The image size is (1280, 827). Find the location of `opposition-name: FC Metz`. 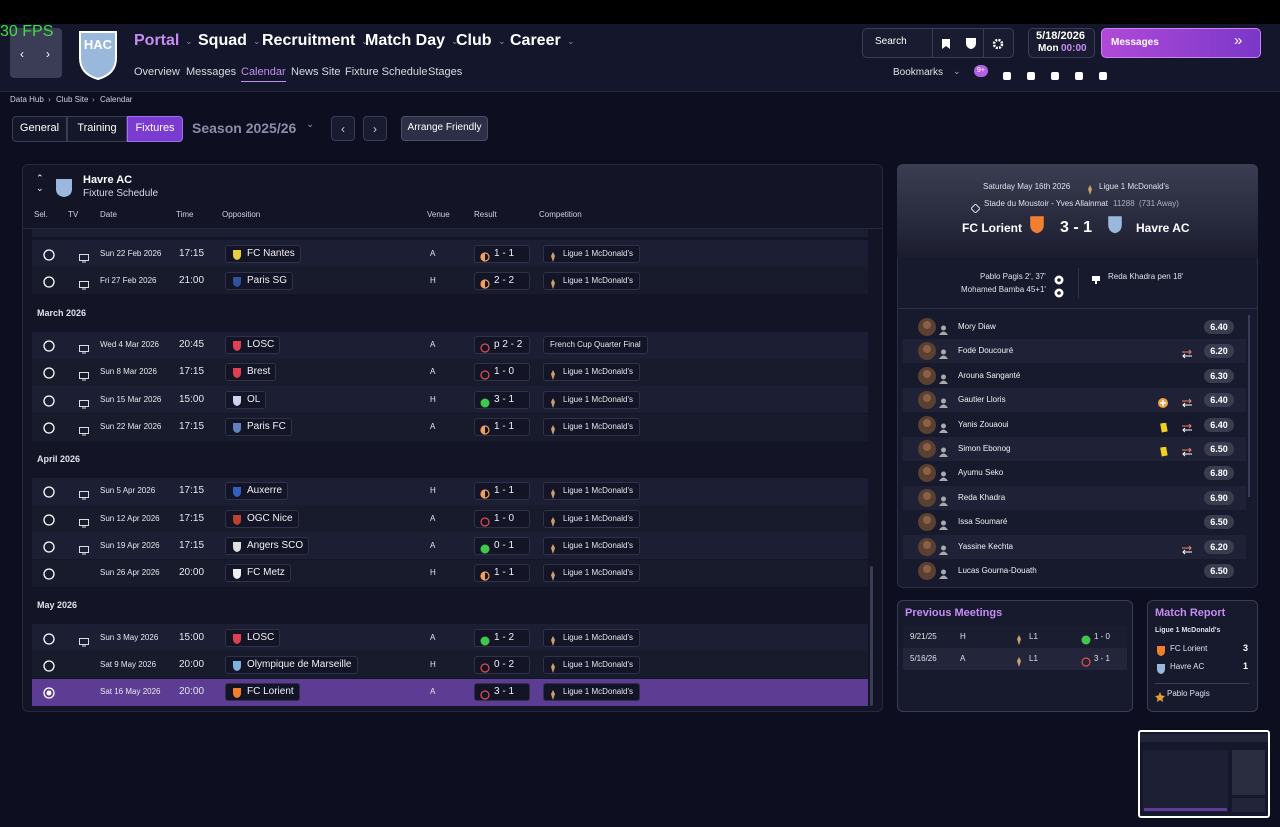

opposition-name: FC Metz is located at coordinates (266, 573).